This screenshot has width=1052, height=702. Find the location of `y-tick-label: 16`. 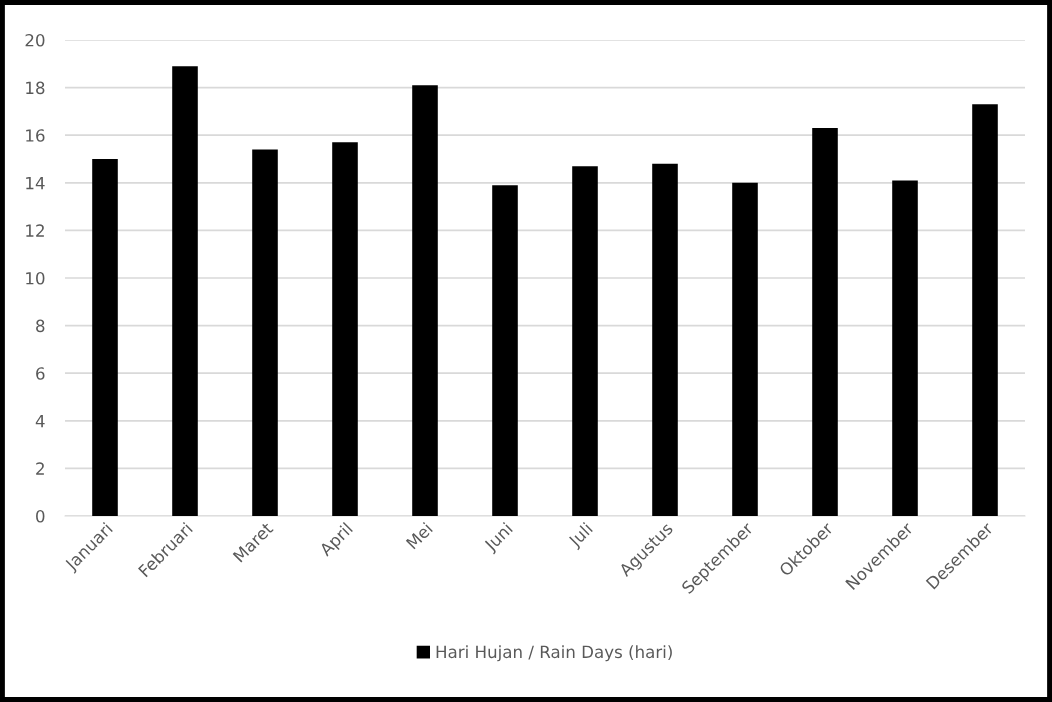

y-tick-label: 16 is located at coordinates (35, 135).